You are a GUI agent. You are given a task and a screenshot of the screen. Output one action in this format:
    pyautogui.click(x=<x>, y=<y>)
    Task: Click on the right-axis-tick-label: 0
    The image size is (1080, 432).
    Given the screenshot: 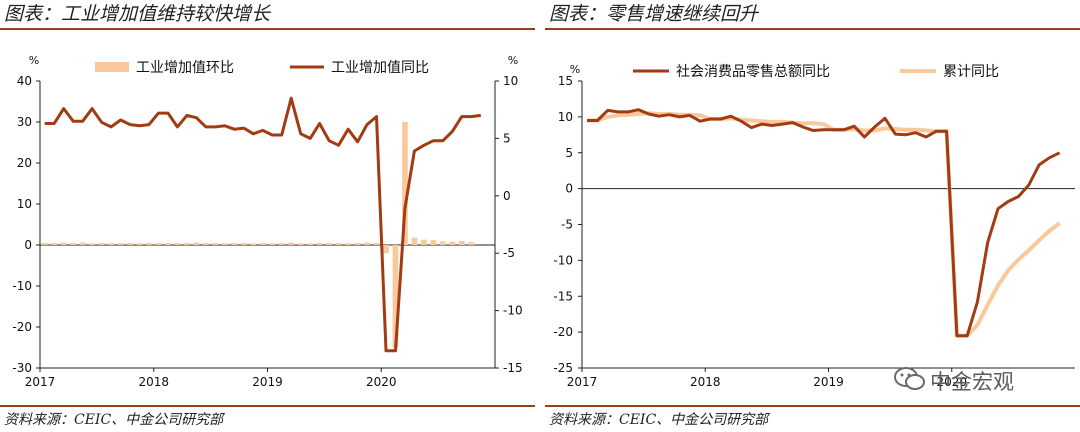 What is the action you would take?
    pyautogui.click(x=507, y=196)
    